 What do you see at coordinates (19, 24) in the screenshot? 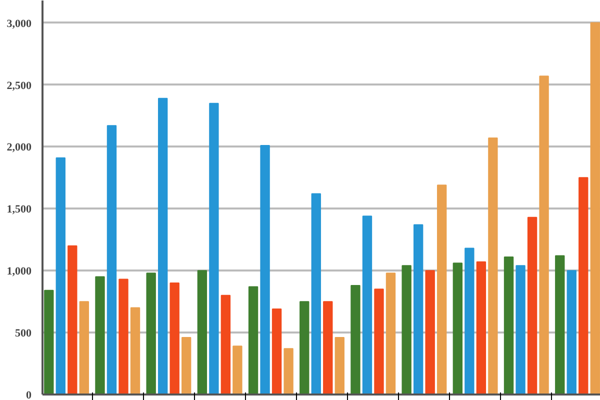
I see `y-tick-label: 3,000` at bounding box center [19, 24].